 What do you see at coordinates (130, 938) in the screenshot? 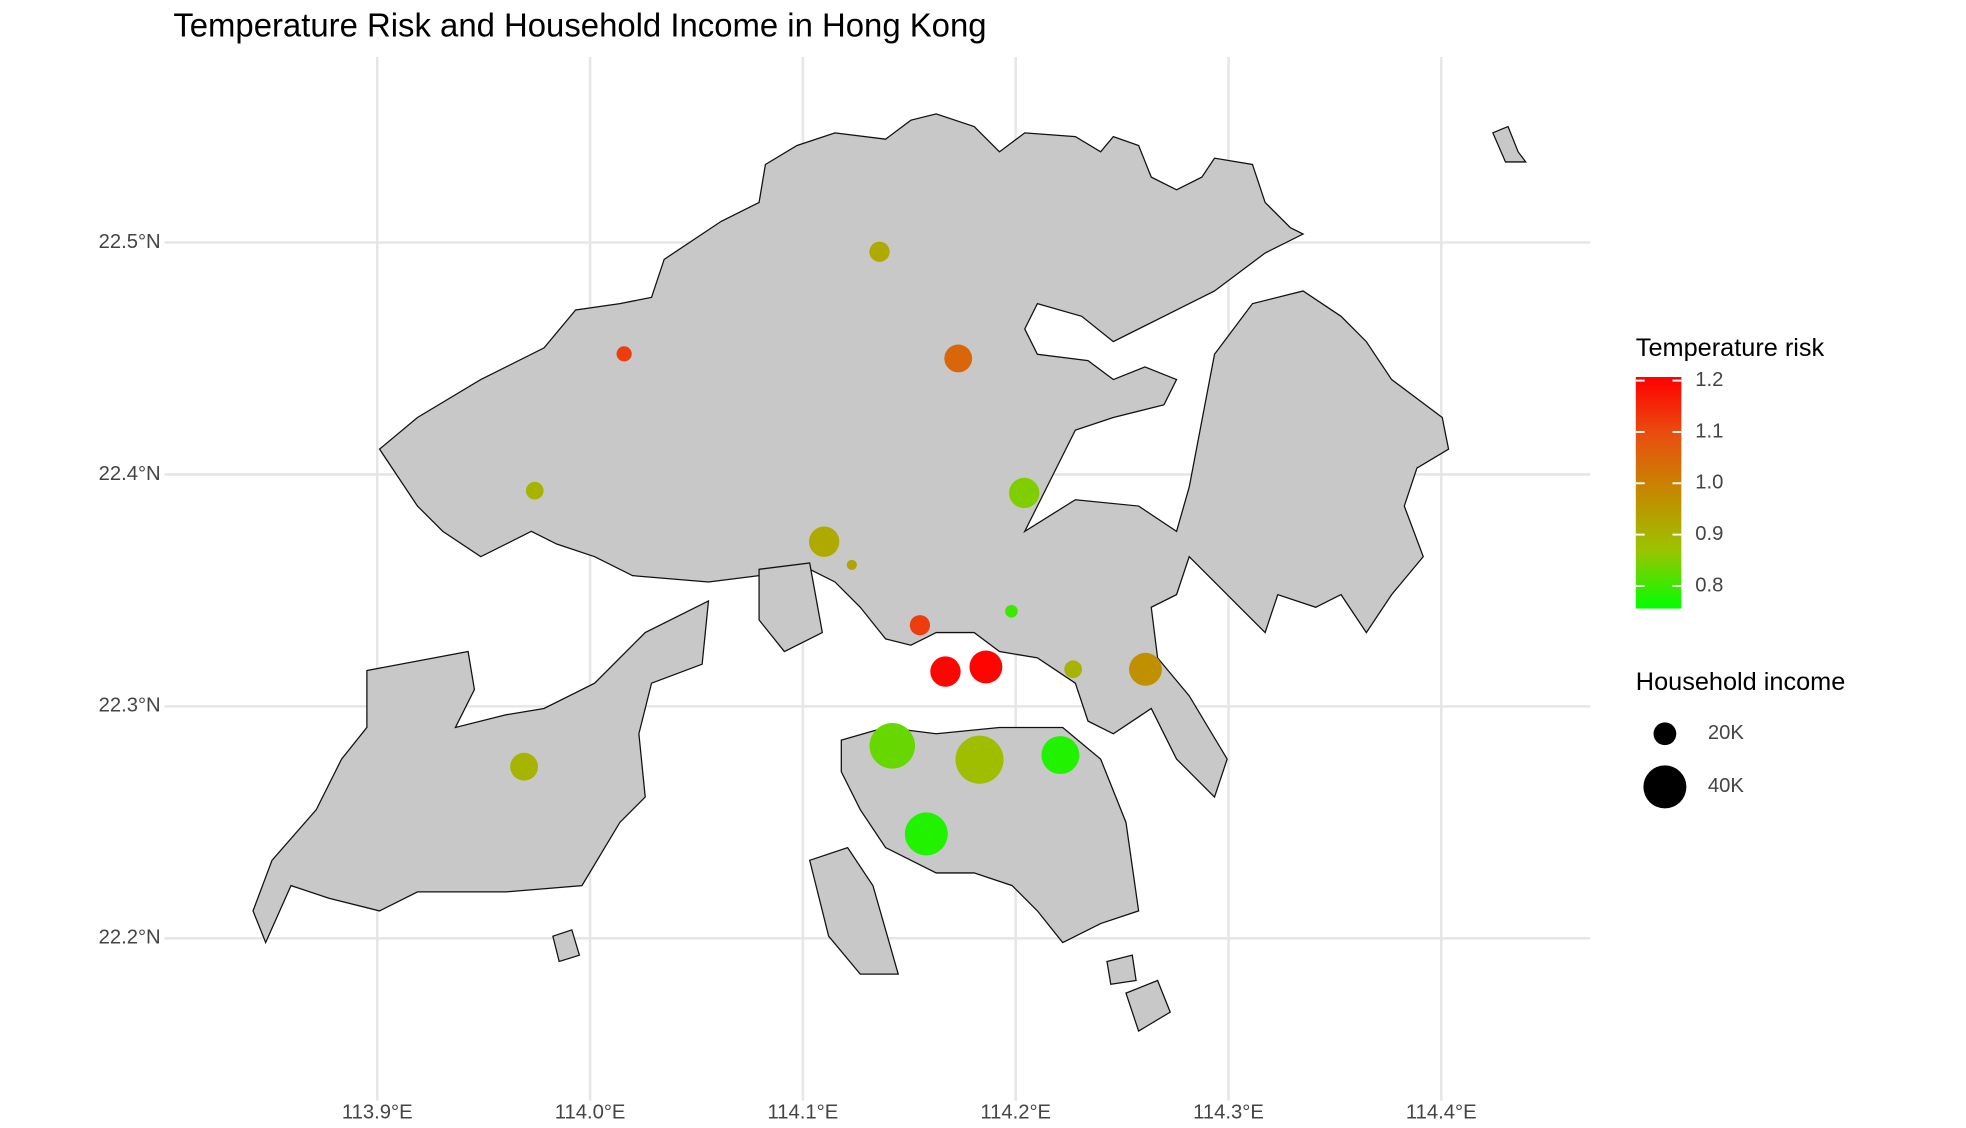
I see `y-tick-label: 22.2°N` at bounding box center [130, 938].